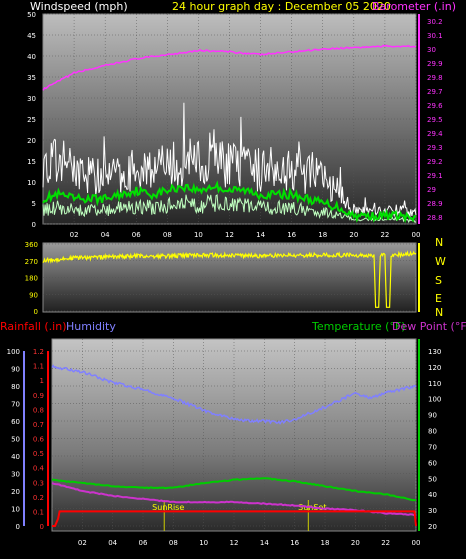 This screenshot has width=466, height=559. I want to click on barometer-tick-label: 29, so click(431, 190).